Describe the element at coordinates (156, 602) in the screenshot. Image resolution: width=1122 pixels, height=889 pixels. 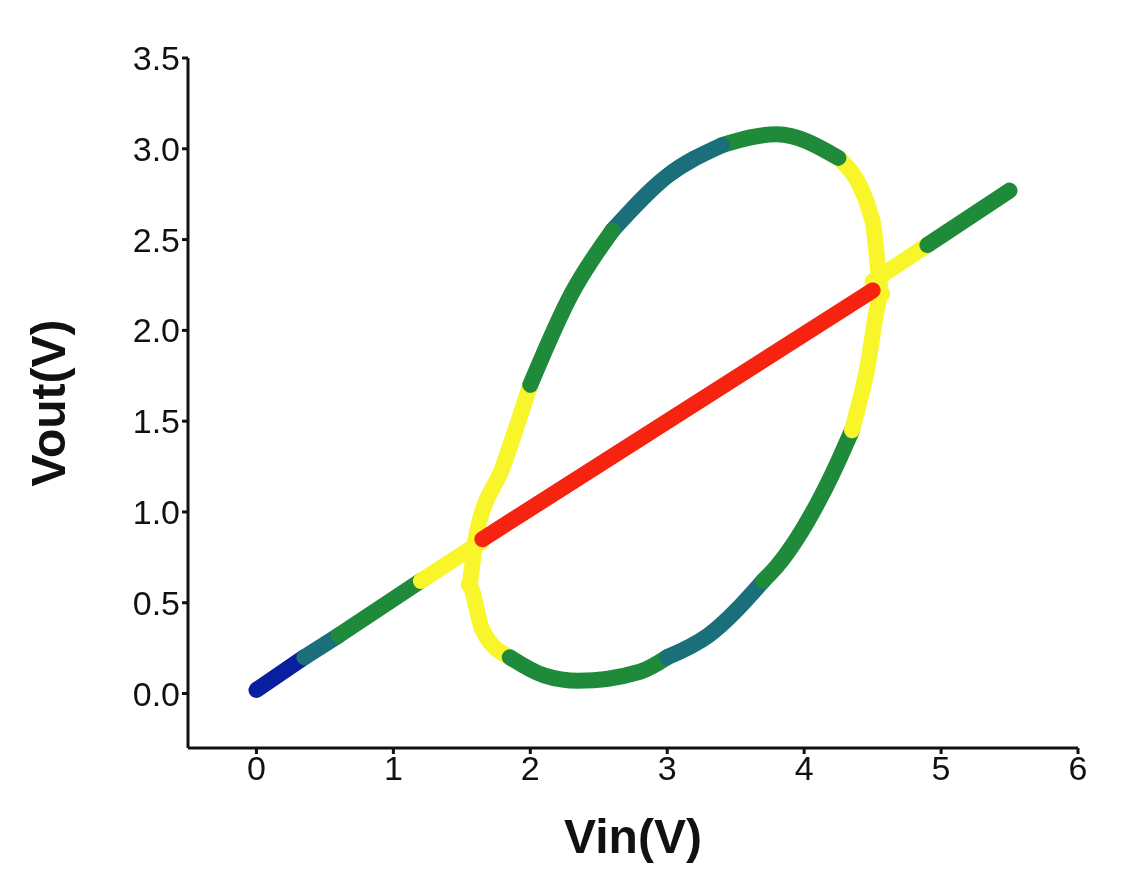
I see `y-tick-label: 0.5` at that location.